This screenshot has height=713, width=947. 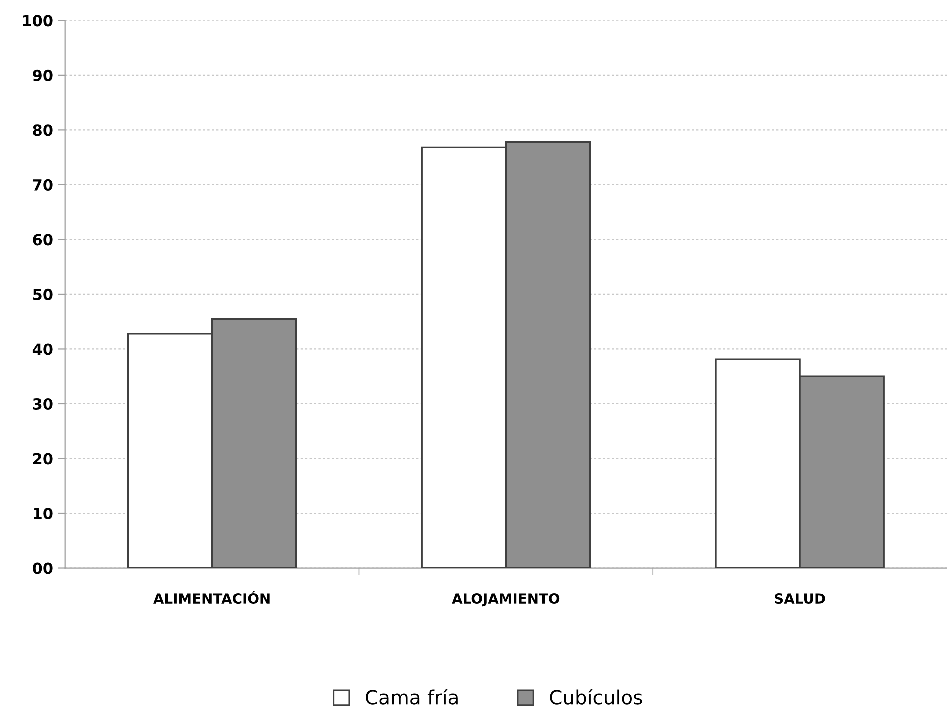 What do you see at coordinates (43, 294) in the screenshot?
I see `y-tick-label: 50` at bounding box center [43, 294].